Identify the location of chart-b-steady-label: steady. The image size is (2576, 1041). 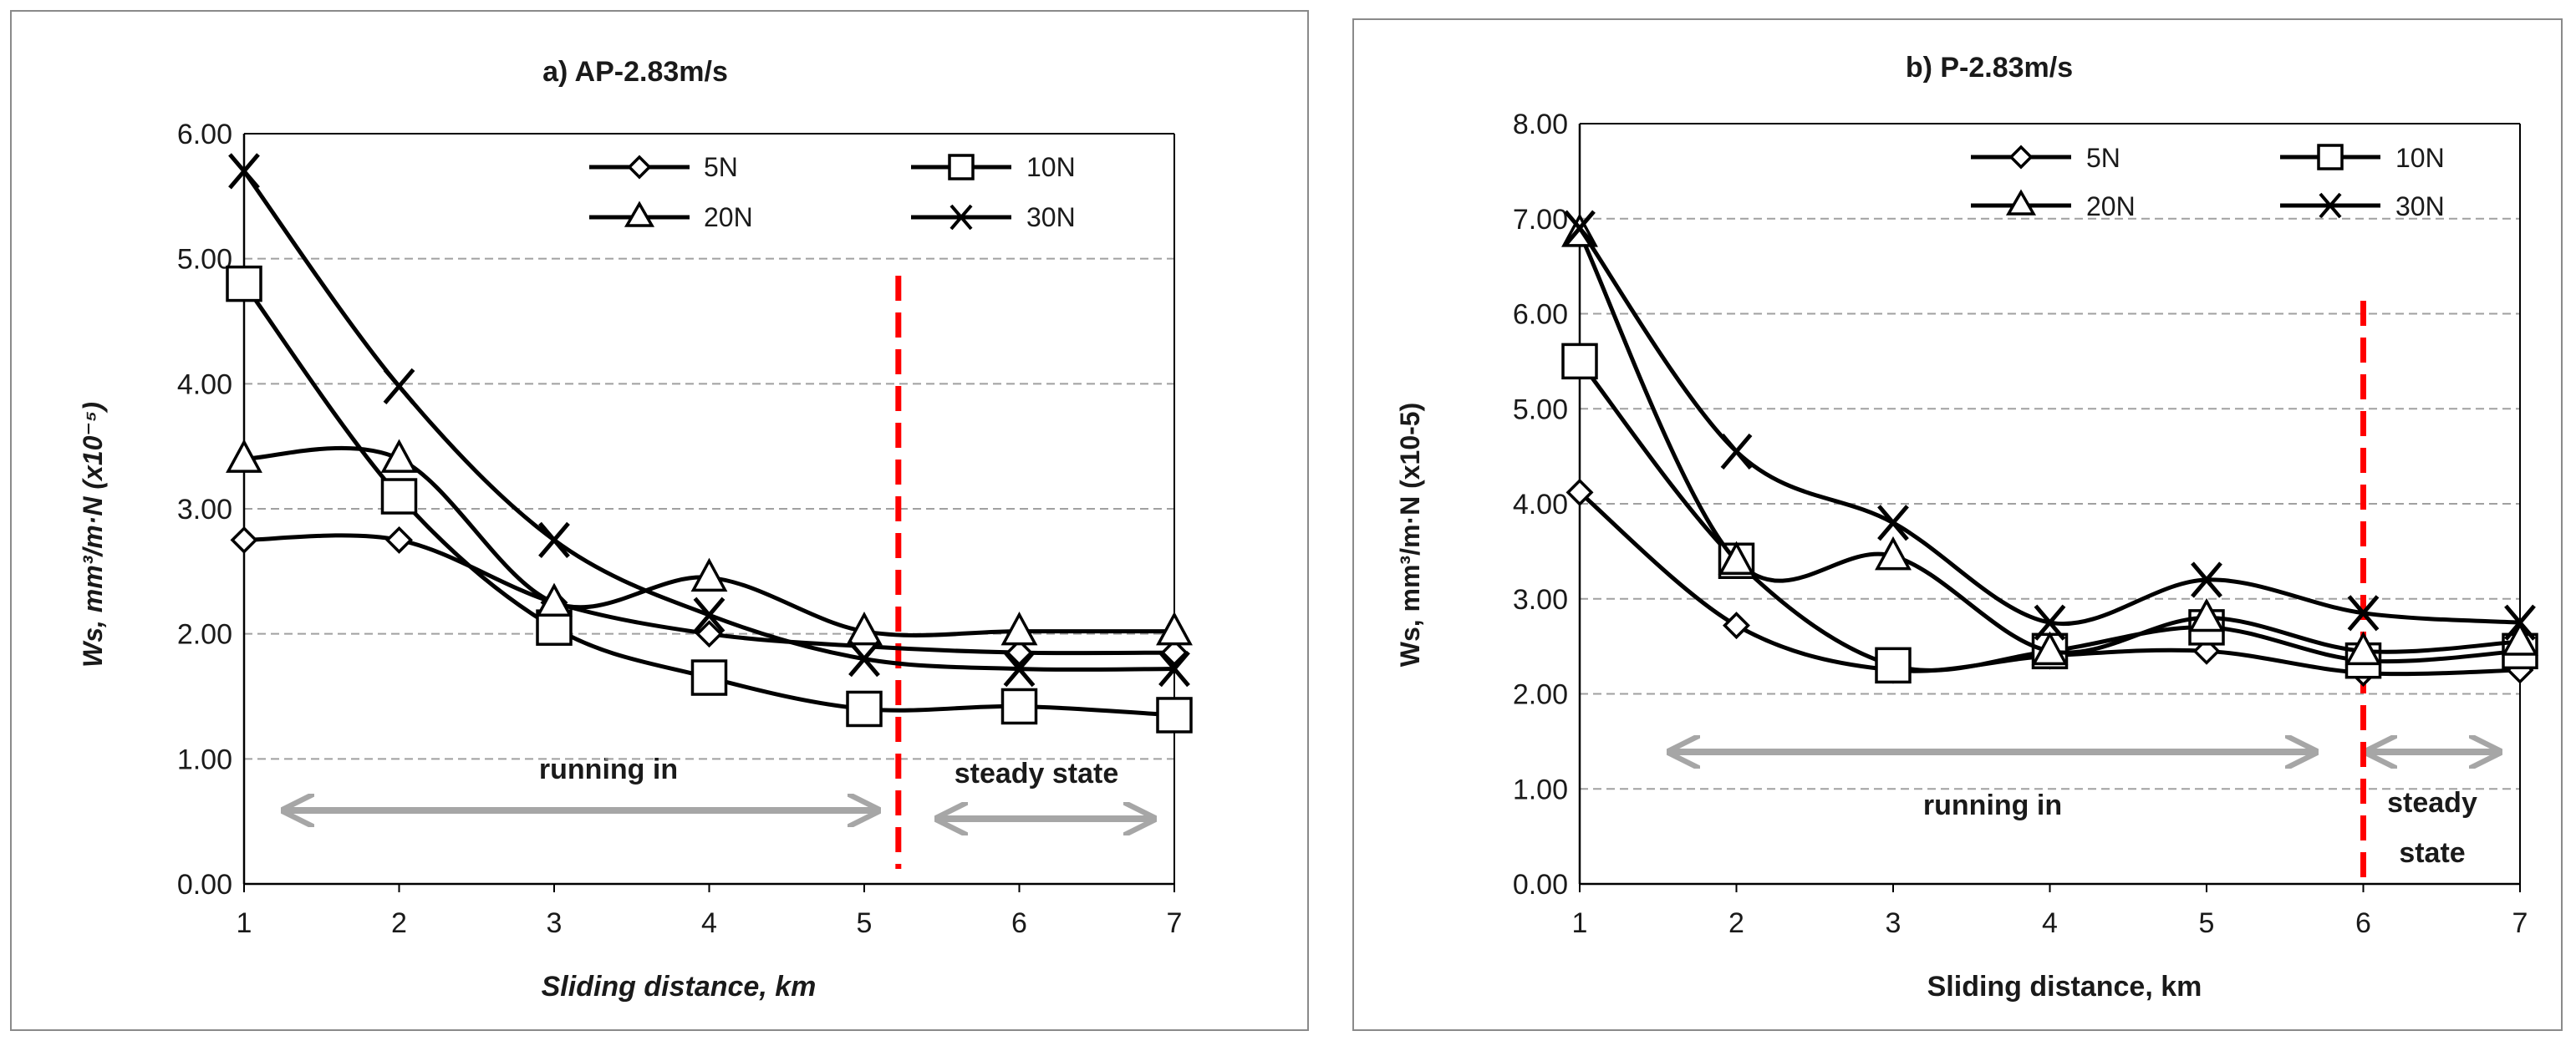
(2432, 803).